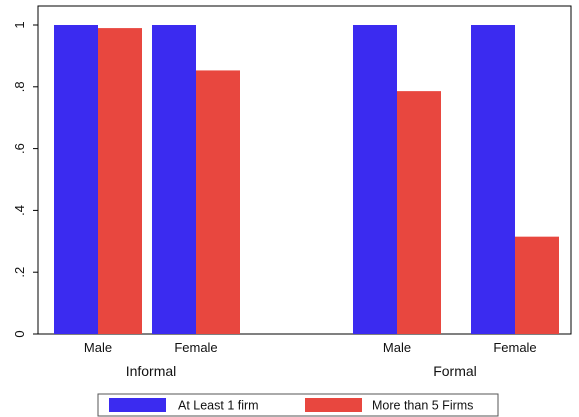 The width and height of the screenshot is (579, 417). What do you see at coordinates (19, 333) in the screenshot?
I see `y-tick-label: 0` at bounding box center [19, 333].